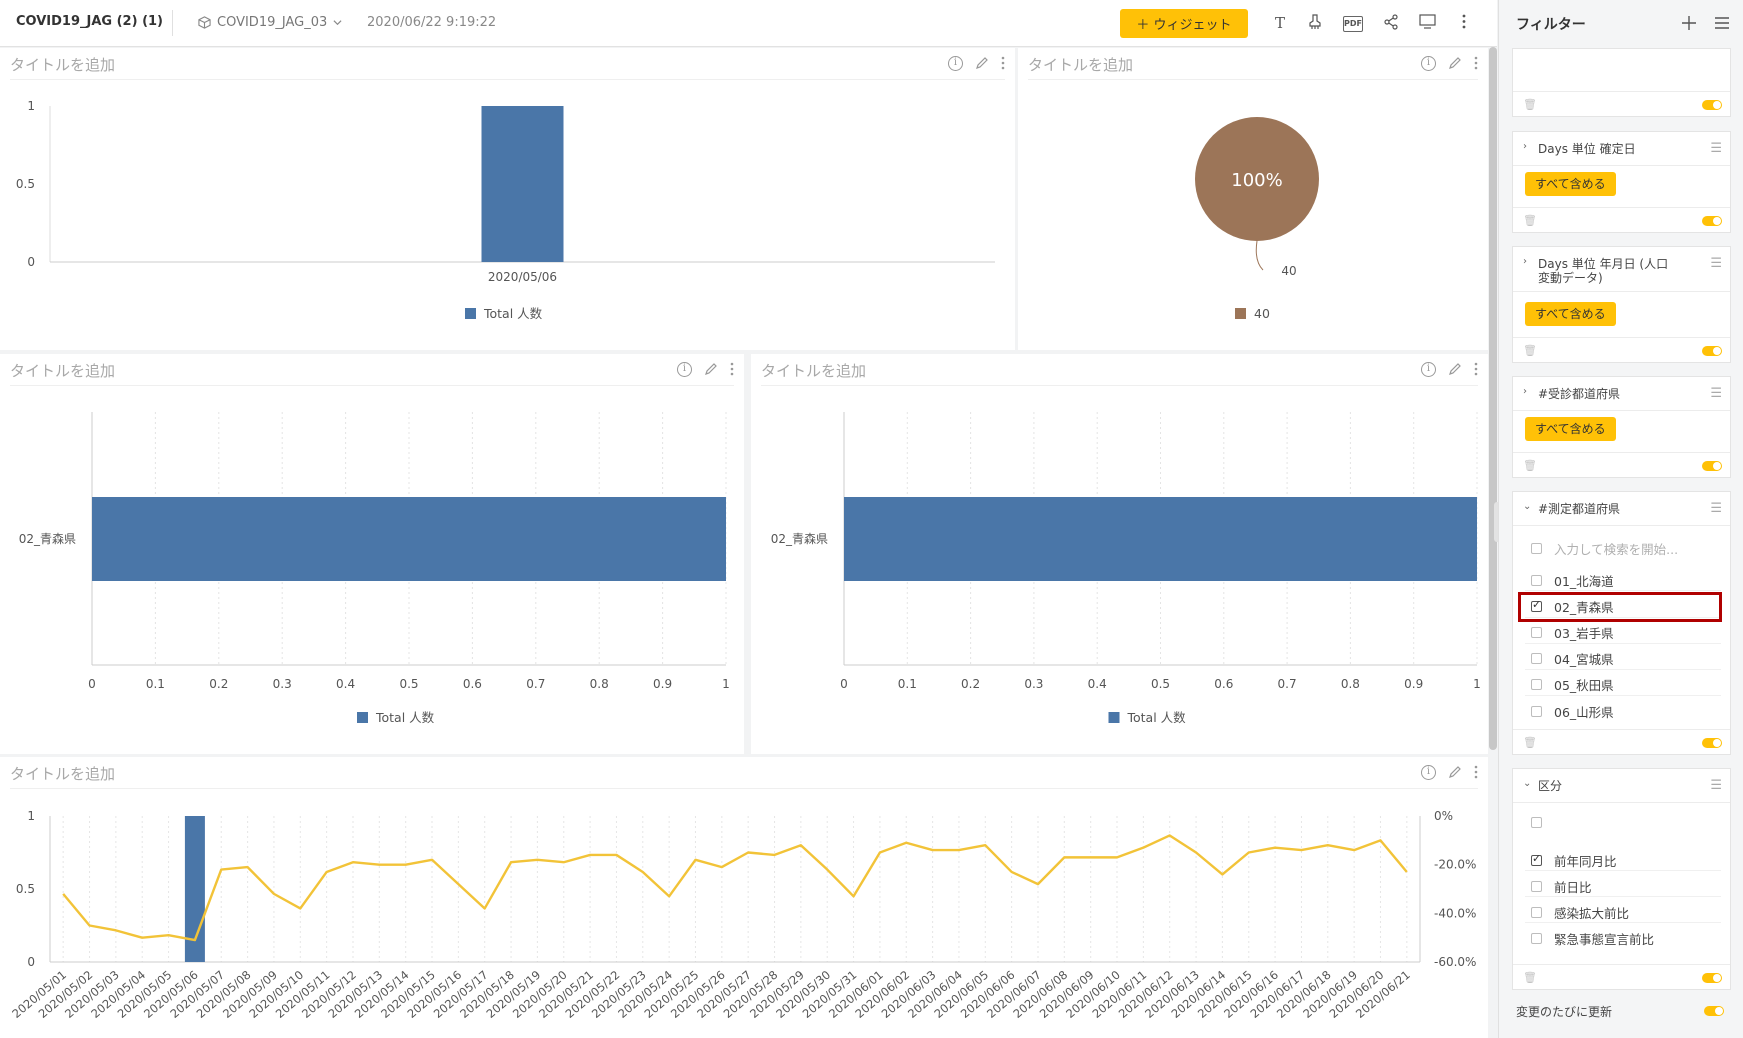 The image size is (1743, 1038). What do you see at coordinates (1353, 24) in the screenshot?
I see `pdf-export-icon: PDF` at bounding box center [1353, 24].